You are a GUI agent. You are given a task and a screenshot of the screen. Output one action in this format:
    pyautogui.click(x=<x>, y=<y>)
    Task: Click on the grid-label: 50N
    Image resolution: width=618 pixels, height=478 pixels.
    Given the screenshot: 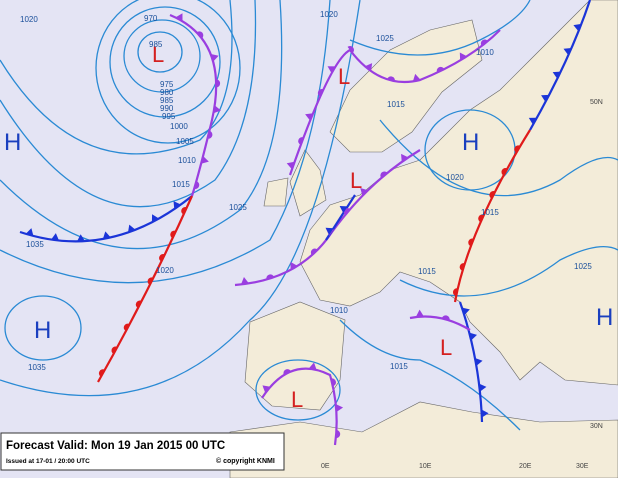 What is the action you would take?
    pyautogui.click(x=596, y=102)
    